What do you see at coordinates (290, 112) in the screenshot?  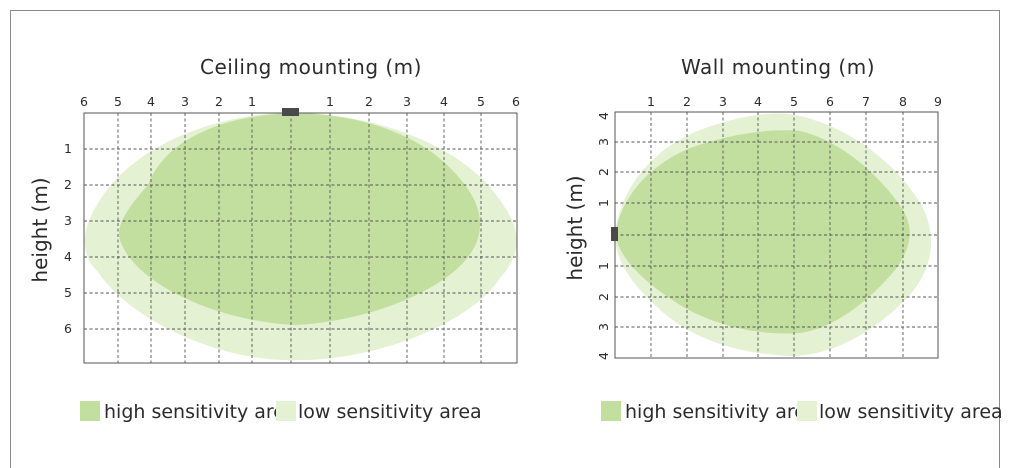 I see `ceiling-sensor-icon` at bounding box center [290, 112].